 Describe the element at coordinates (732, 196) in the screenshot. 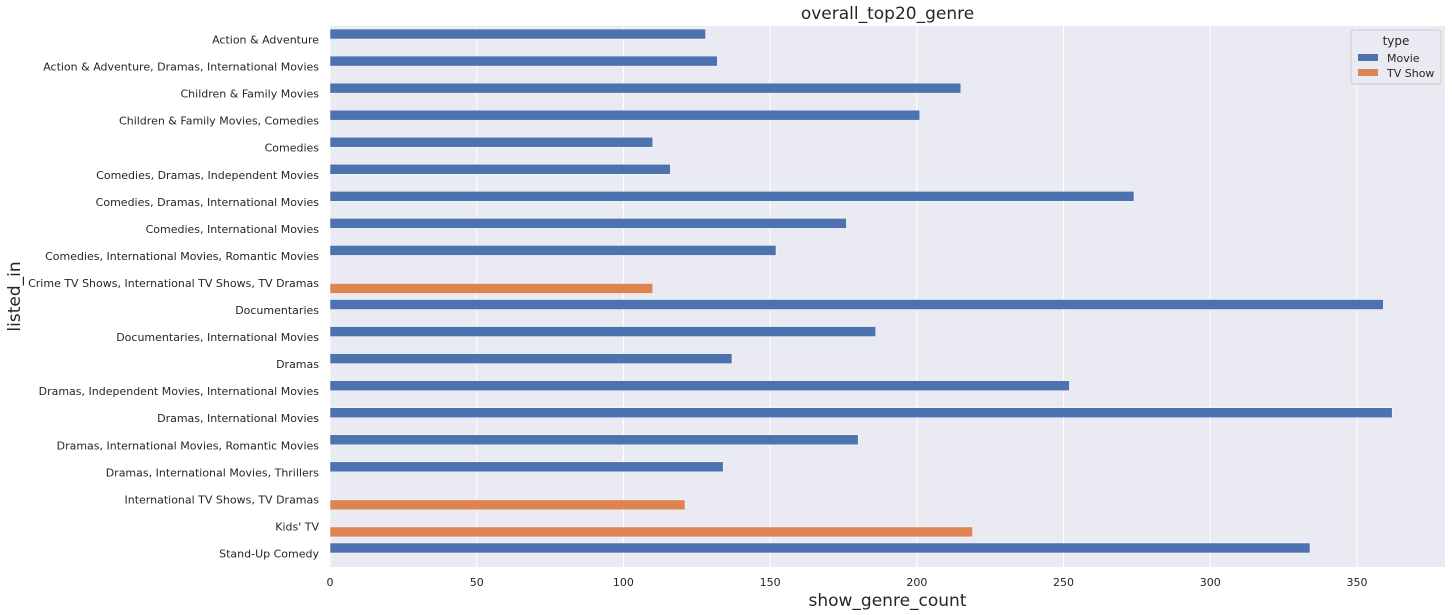

I see `bar-movie-comedies-dramas-international-movies` at that location.